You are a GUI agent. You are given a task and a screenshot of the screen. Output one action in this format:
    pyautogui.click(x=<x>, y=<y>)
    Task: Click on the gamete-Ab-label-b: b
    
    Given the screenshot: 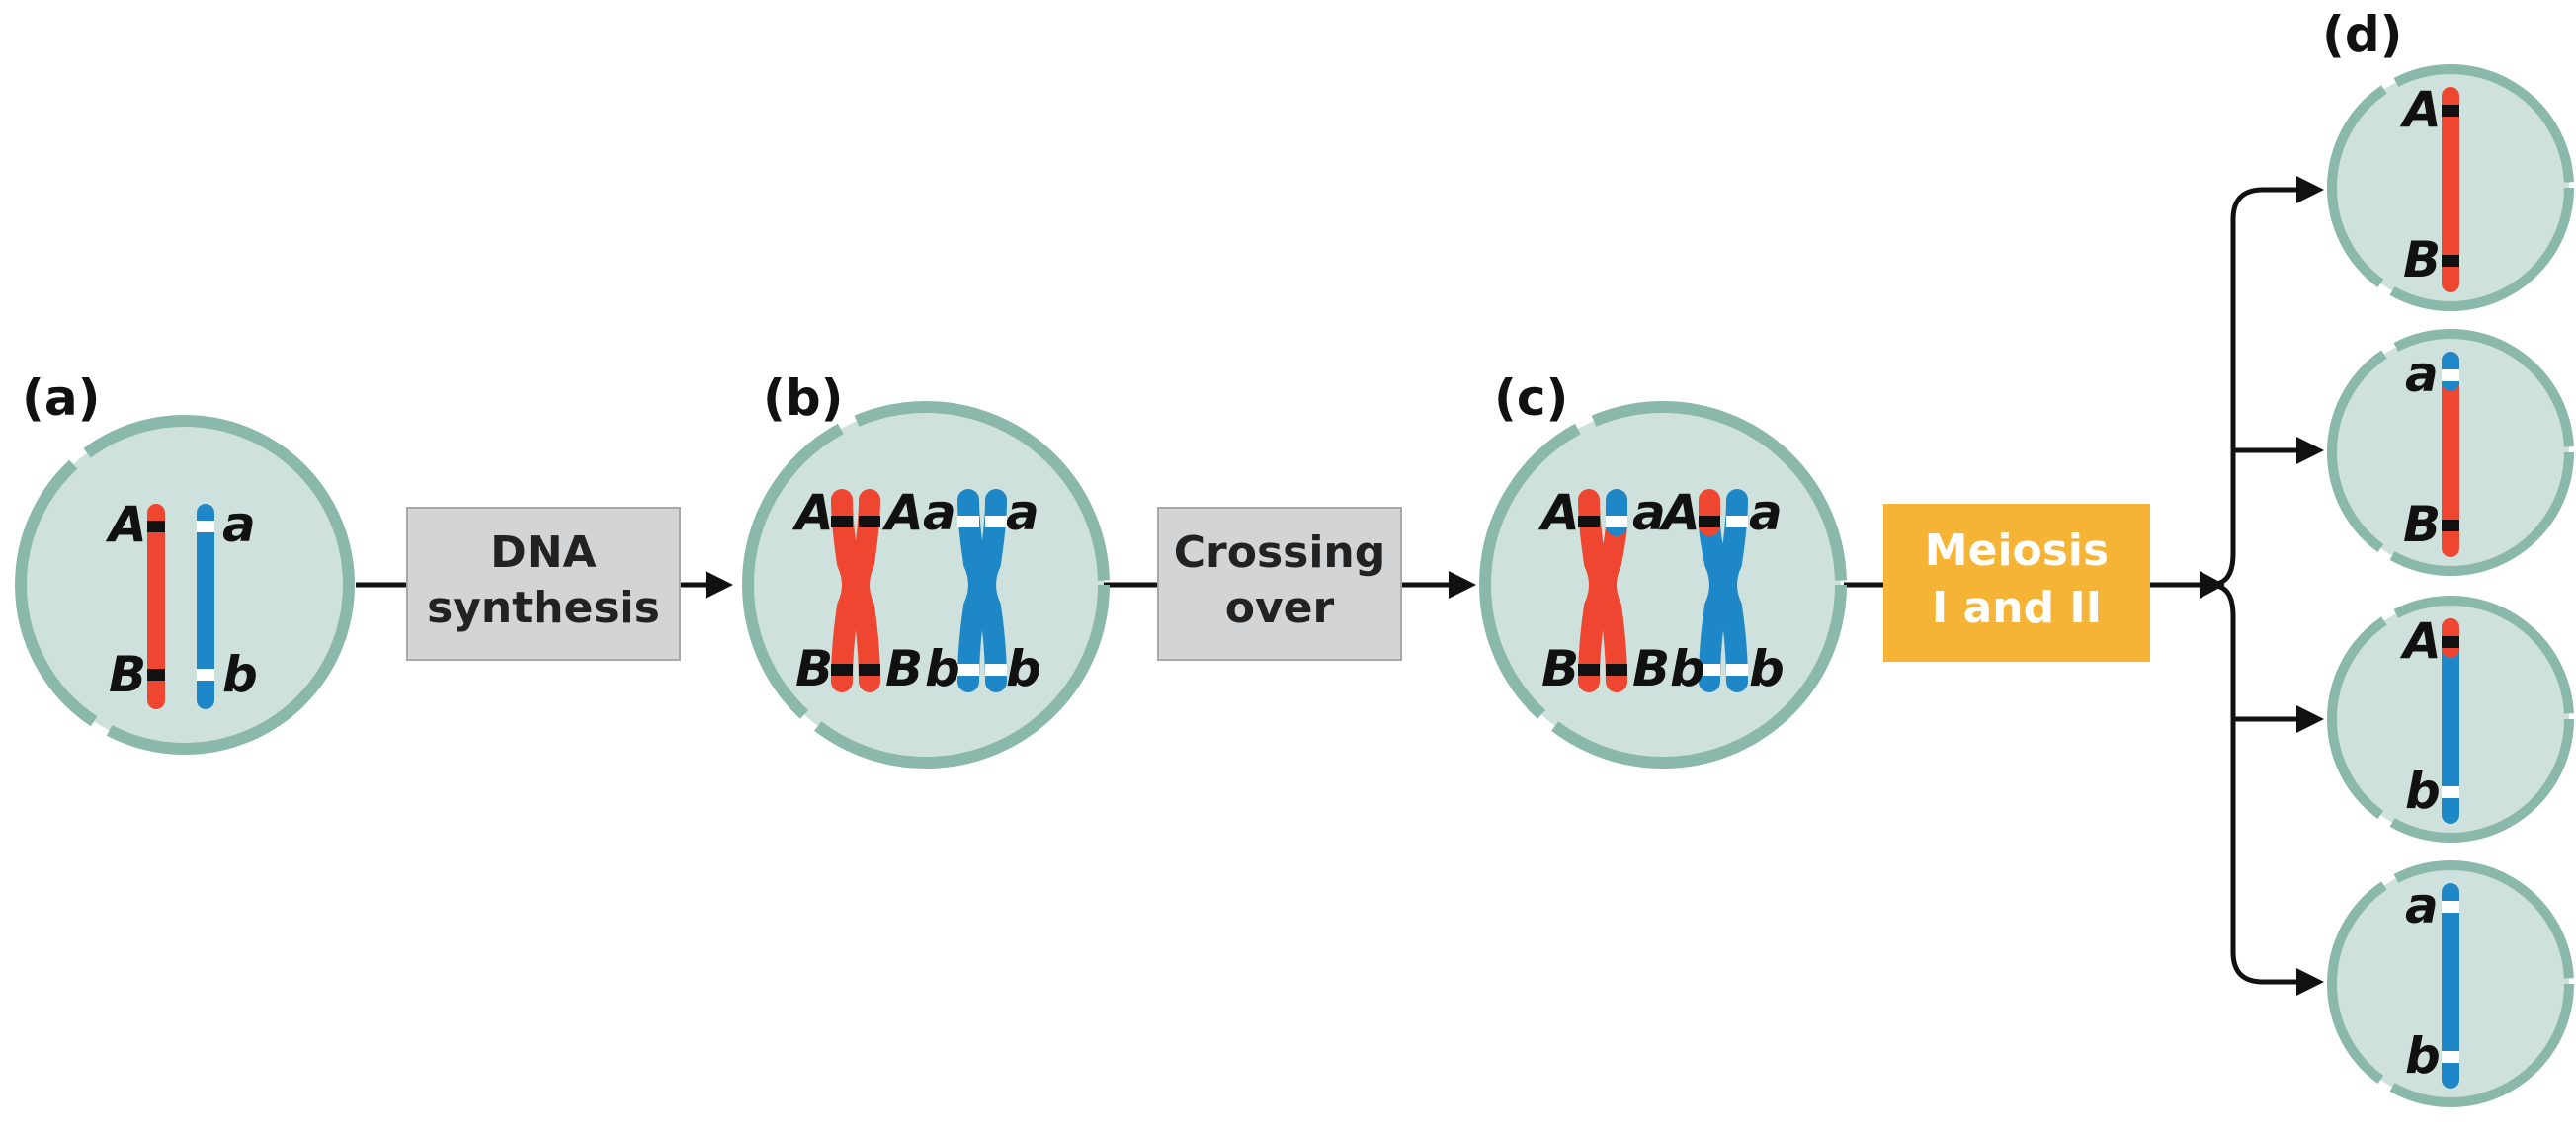 What is the action you would take?
    pyautogui.click(x=2423, y=791)
    